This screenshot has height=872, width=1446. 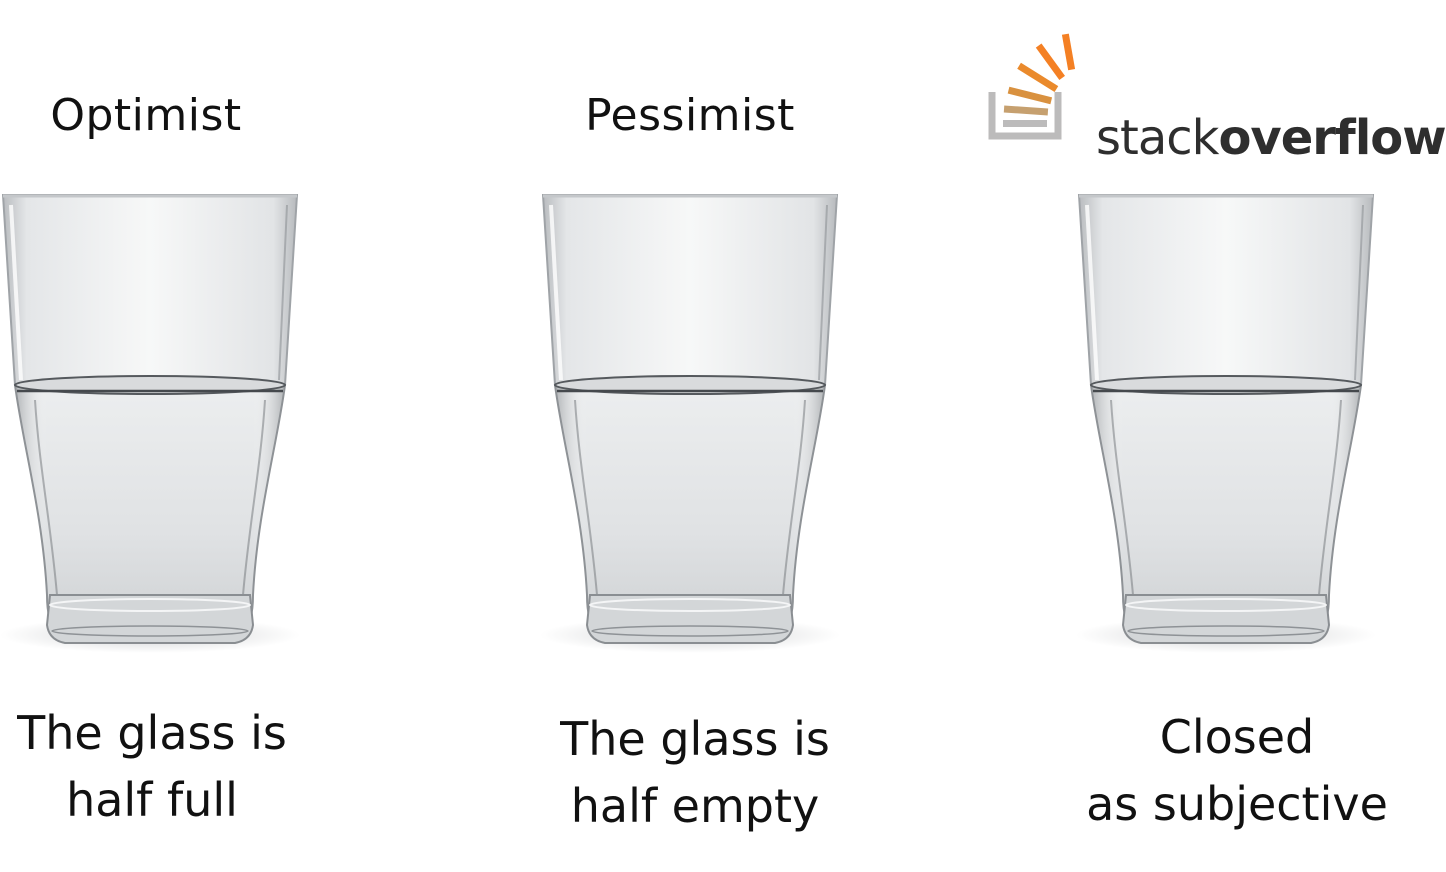 What do you see at coordinates (690, 115) in the screenshot?
I see `pessimist-heading: Pessimist` at bounding box center [690, 115].